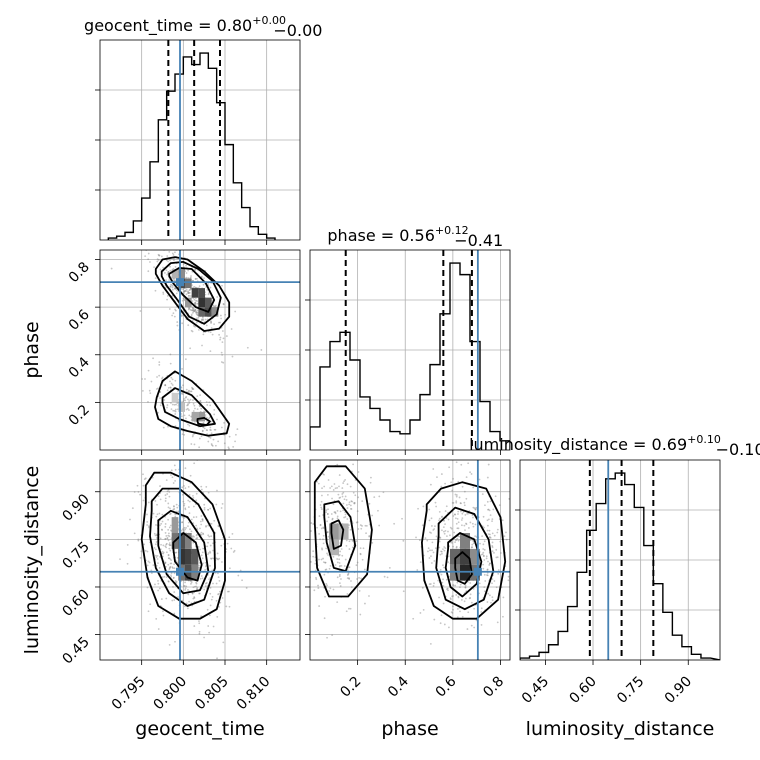  What do you see at coordinates (200, 140) in the screenshot?
I see `hist-geocent-time-body` at bounding box center [200, 140].